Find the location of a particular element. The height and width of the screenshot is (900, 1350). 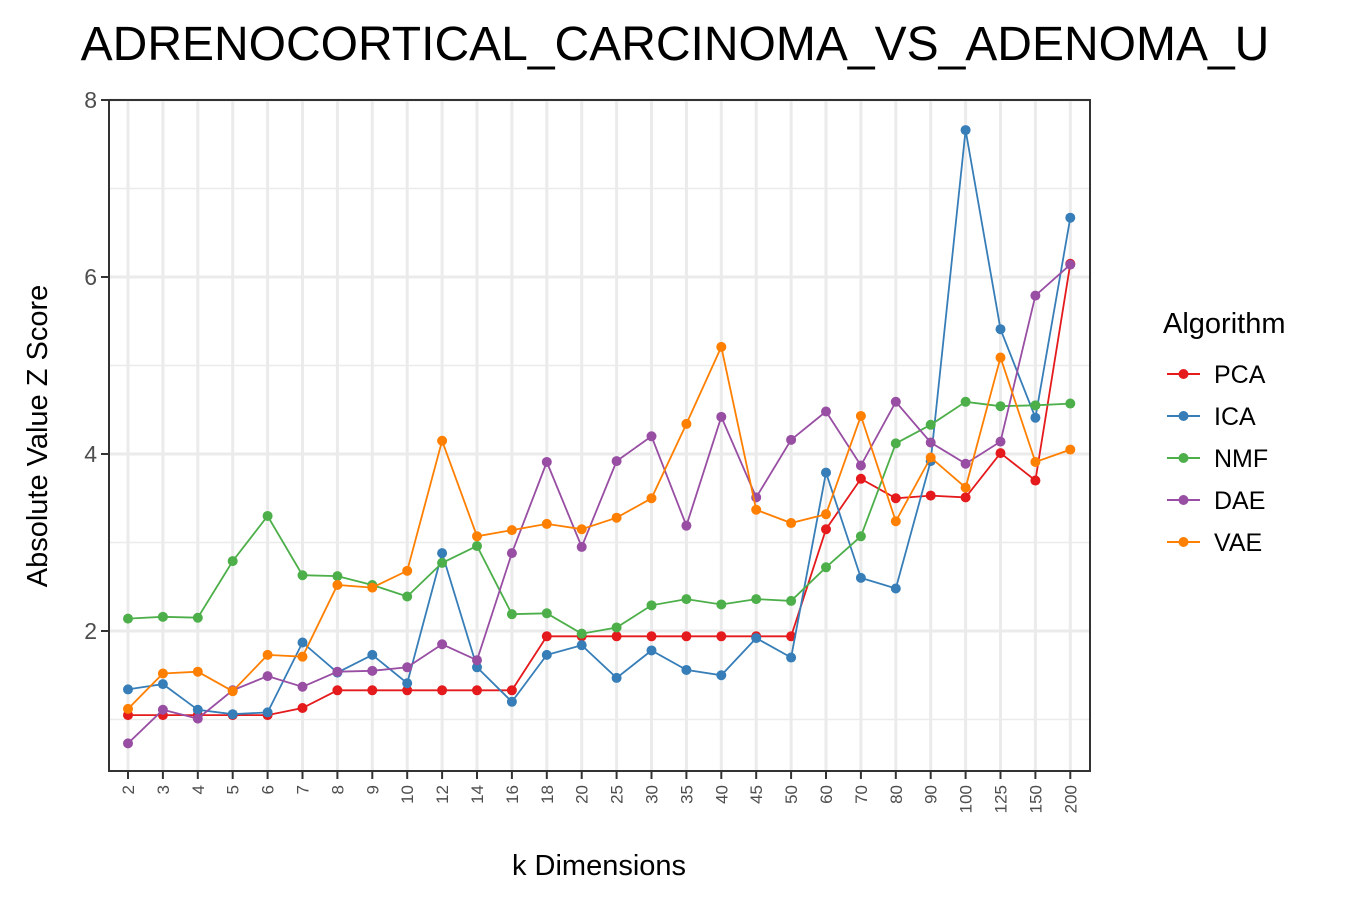

x-tick-label: 80 is located at coordinates (896, 794).